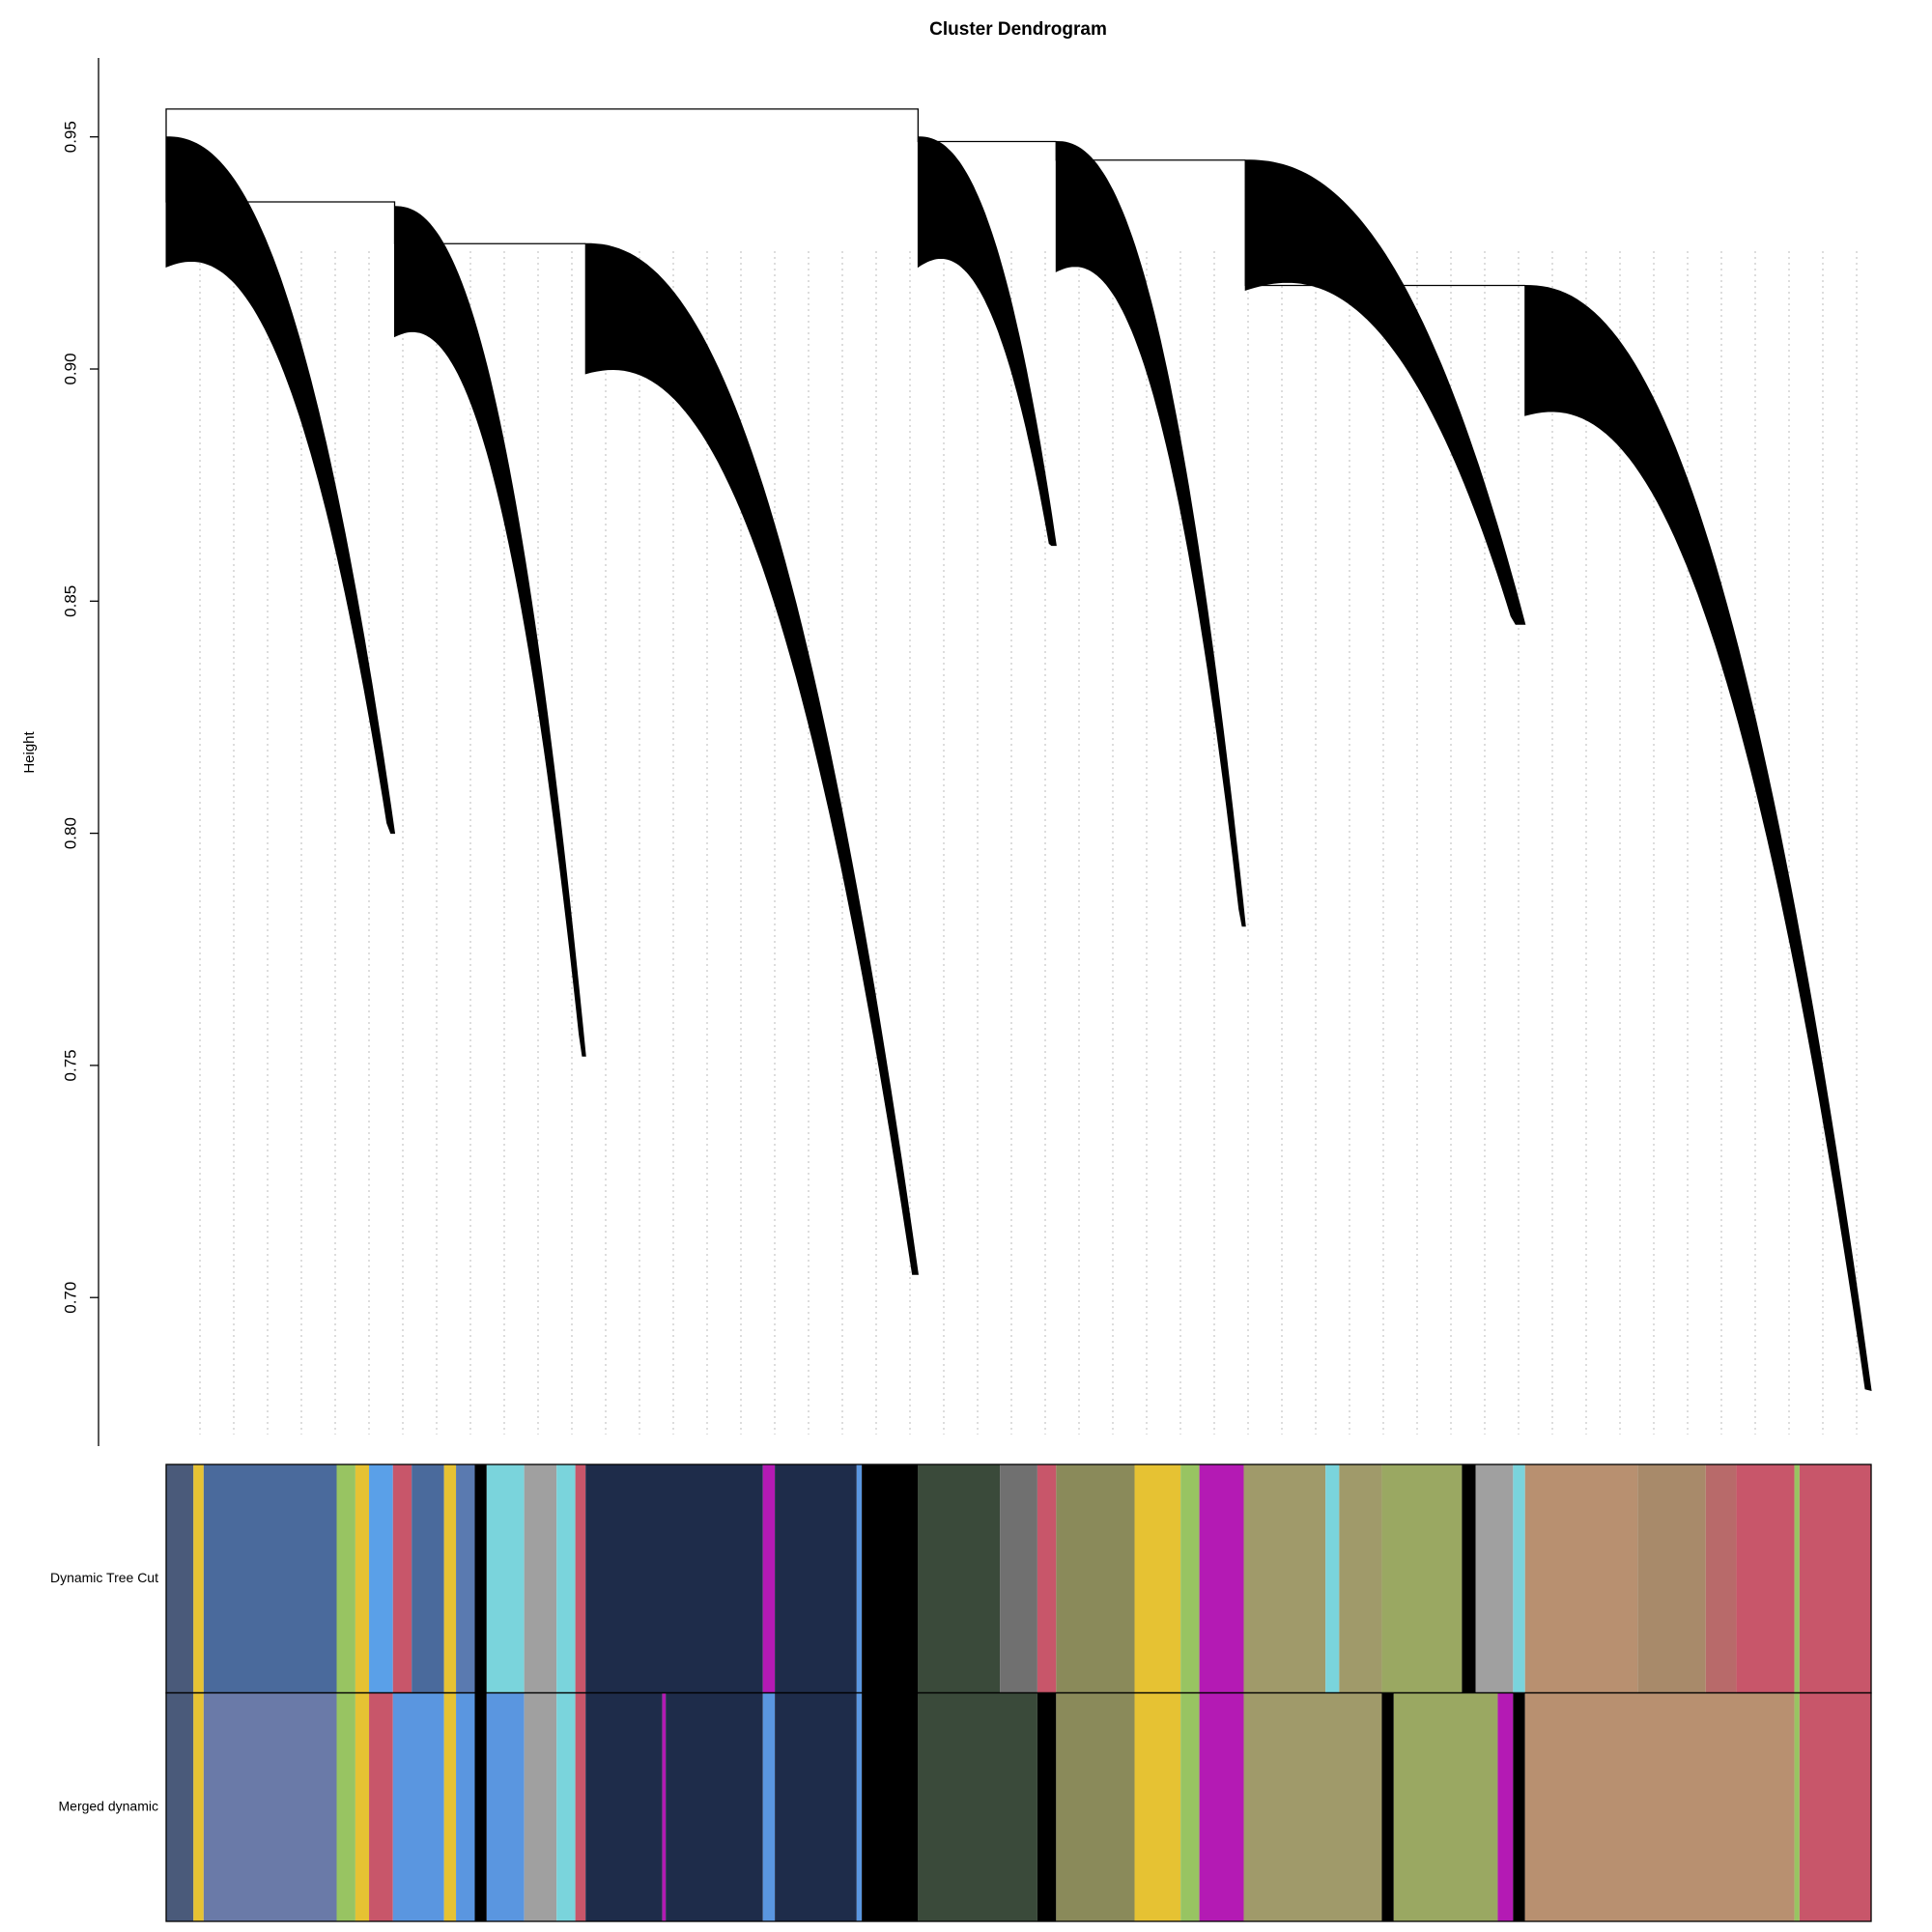 This screenshot has height=1932, width=1932. Describe the element at coordinates (70, 833) in the screenshot. I see `y-tick-label: 0.80` at that location.